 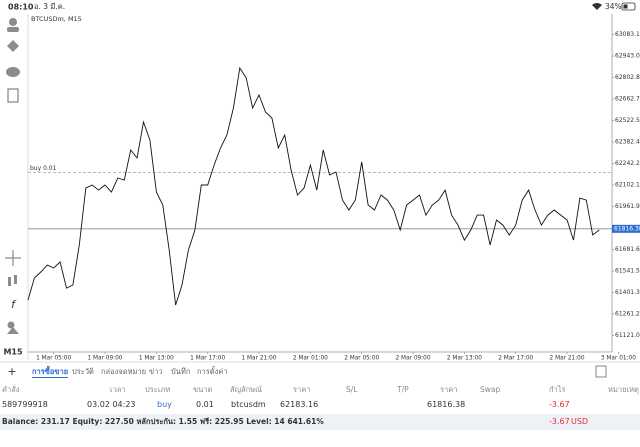 What do you see at coordinates (53, 359) in the screenshot?
I see `x-tick-label: 1 Mar 05:00` at bounding box center [53, 359].